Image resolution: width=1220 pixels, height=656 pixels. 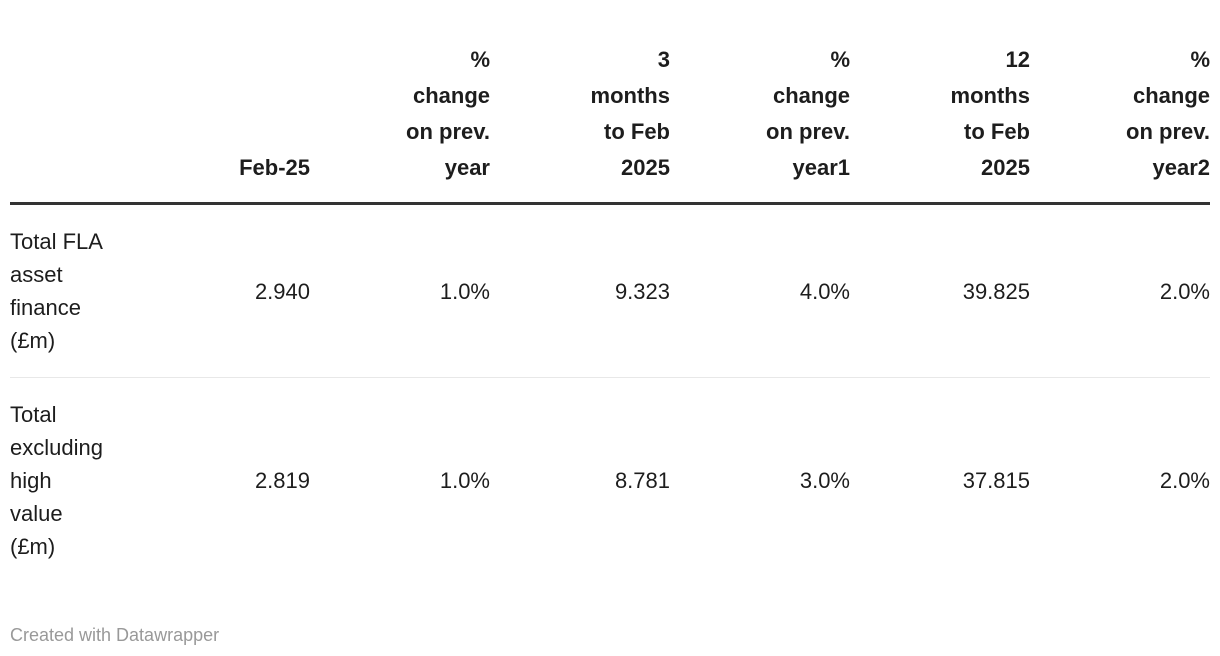 I want to click on table-cell: 8.781, so click(x=642, y=480).